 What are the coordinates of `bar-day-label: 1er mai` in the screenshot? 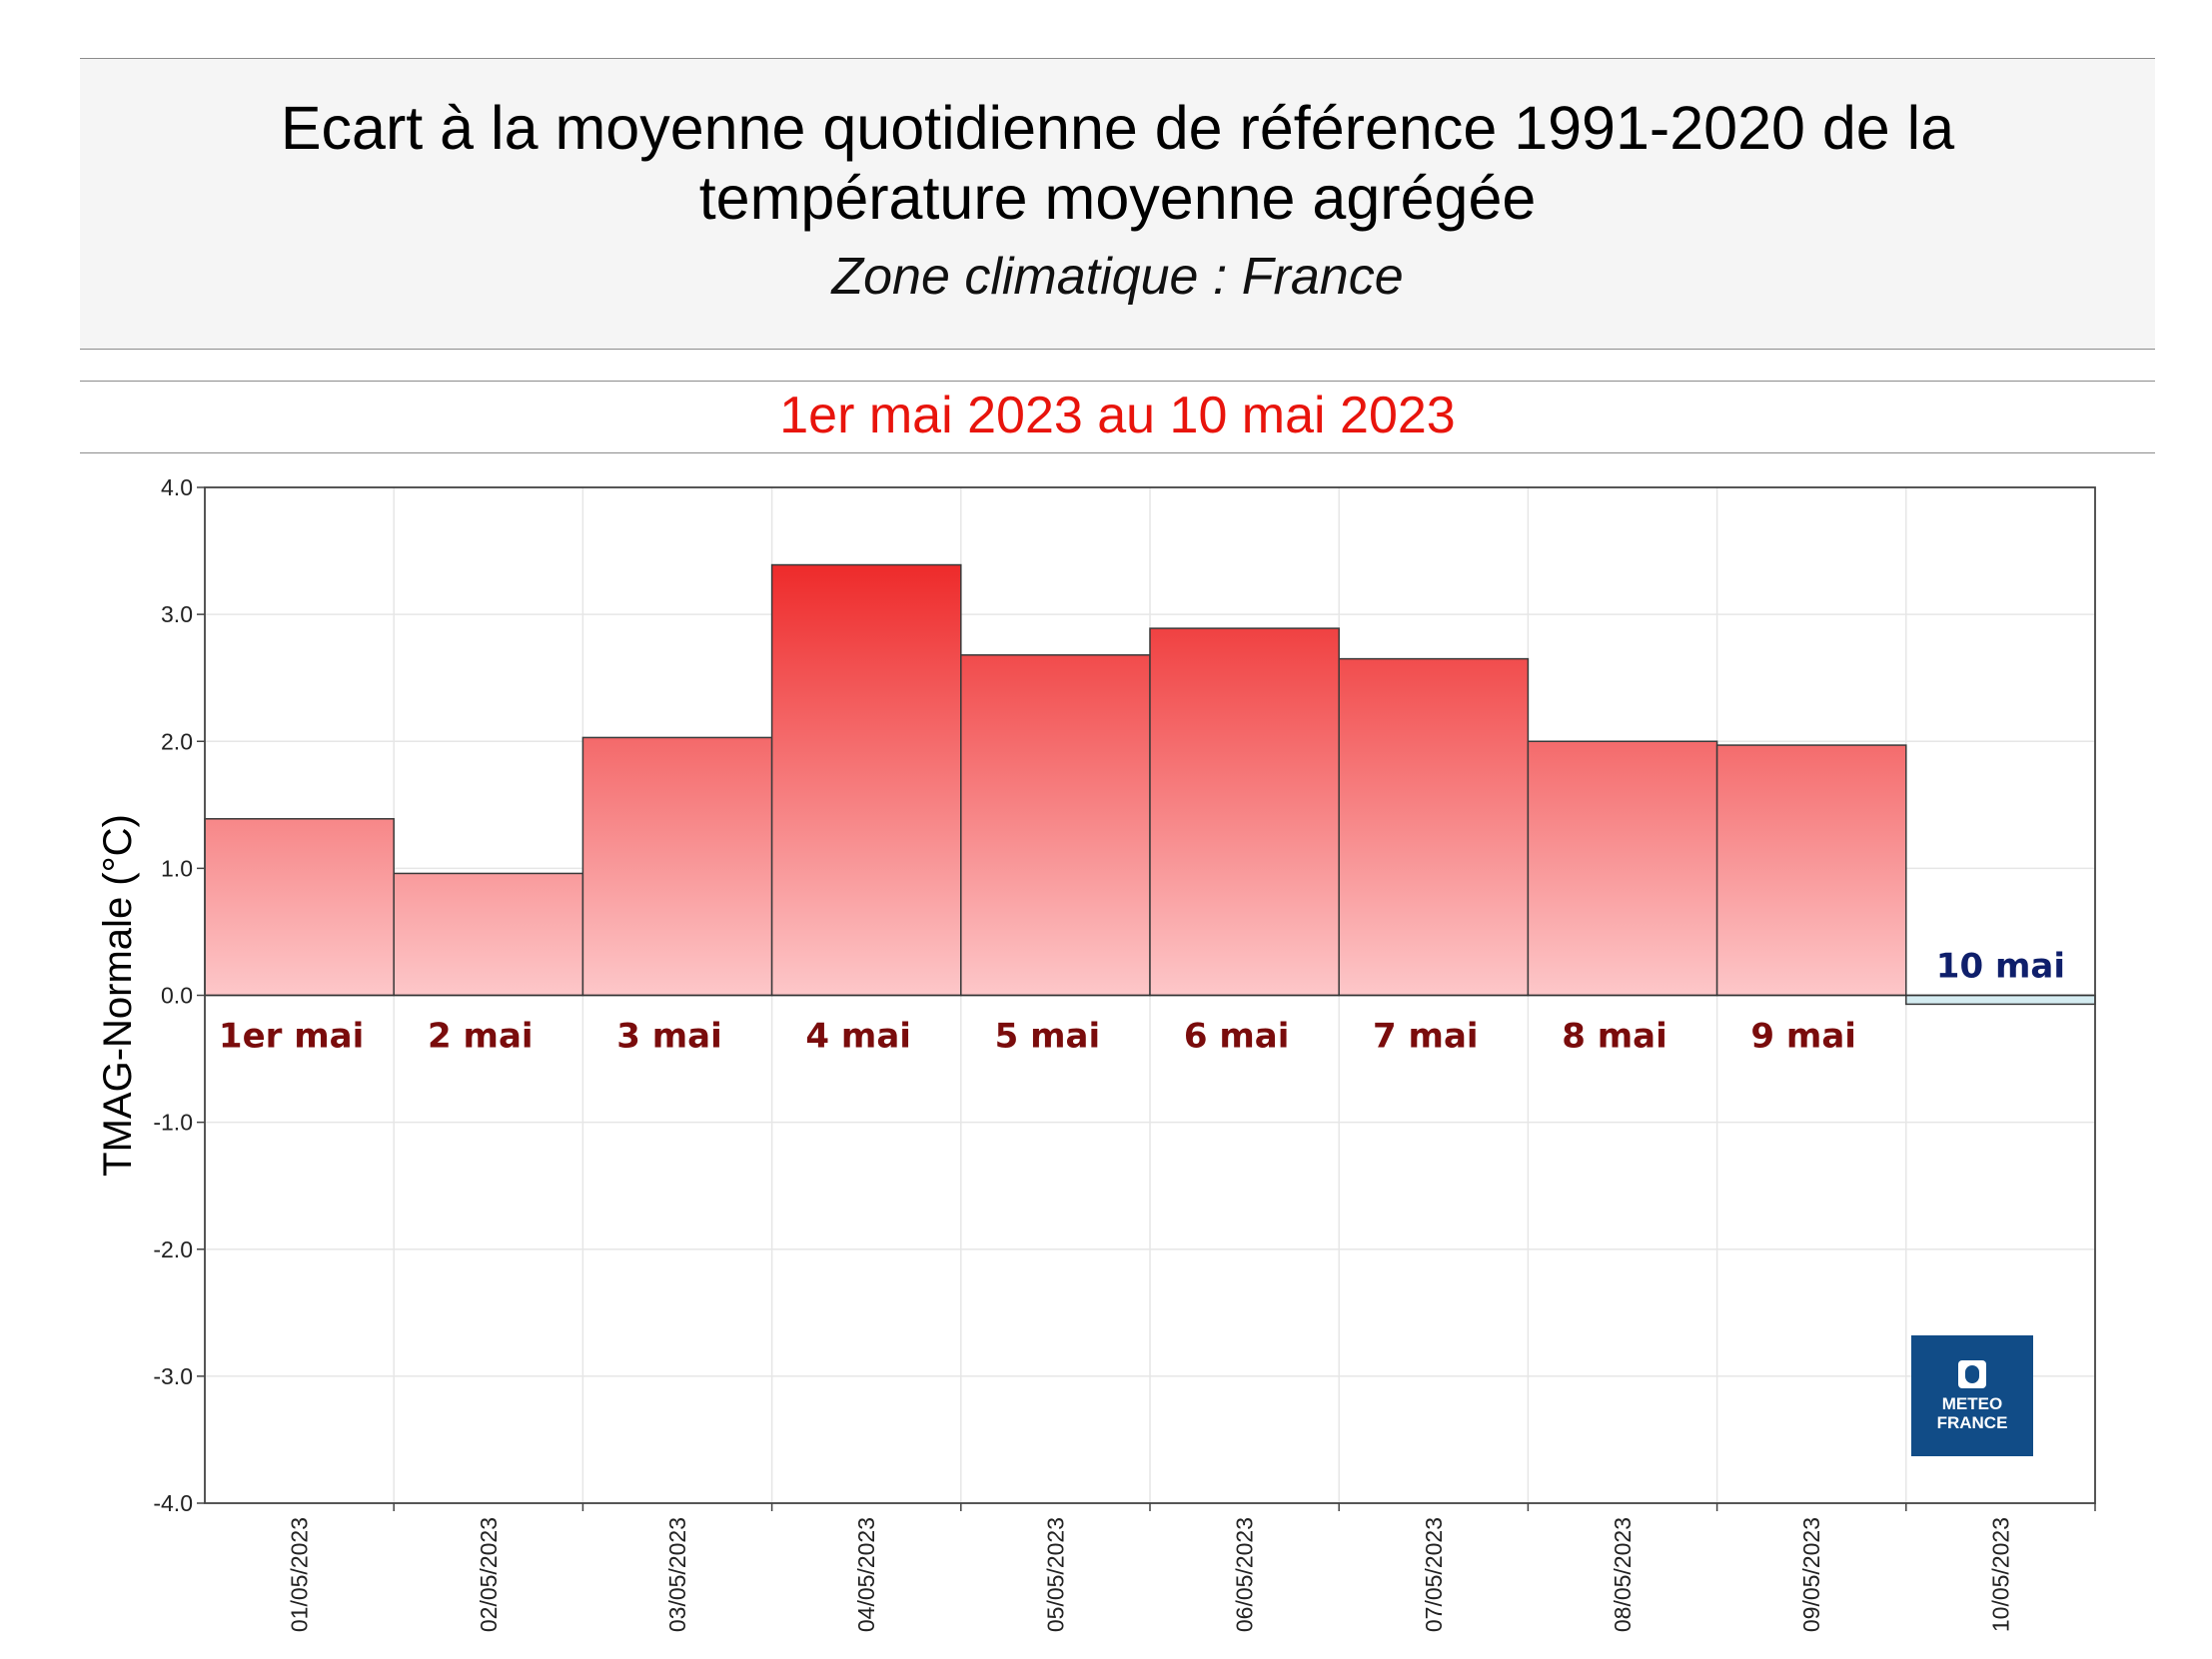 It's located at (291, 1037).